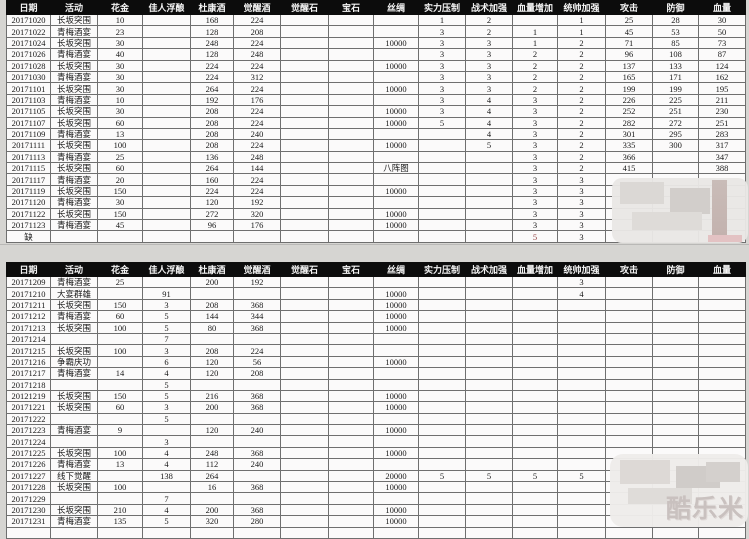 Image resolution: width=749 pixels, height=539 pixels. I want to click on cell: 320, so click(257, 214).